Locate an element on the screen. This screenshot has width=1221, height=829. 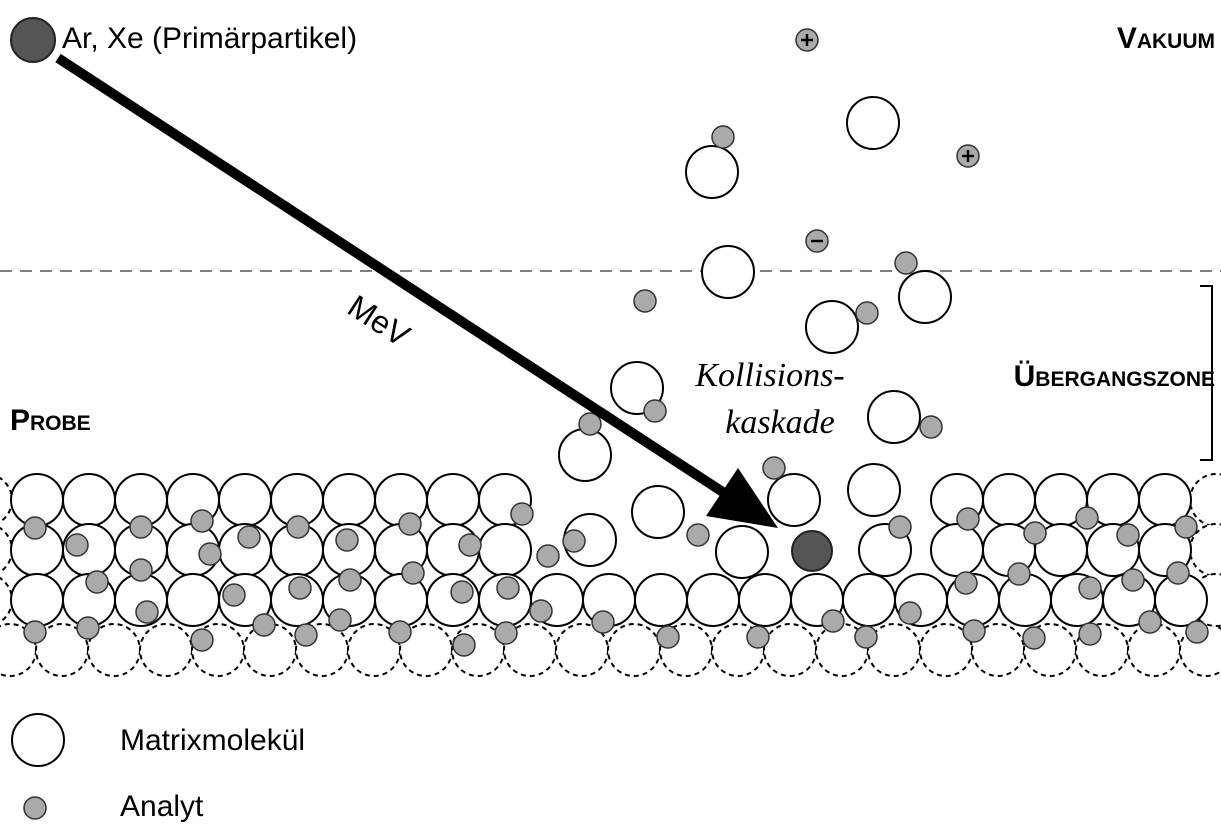
zone-bracket is located at coordinates (1206, 373).